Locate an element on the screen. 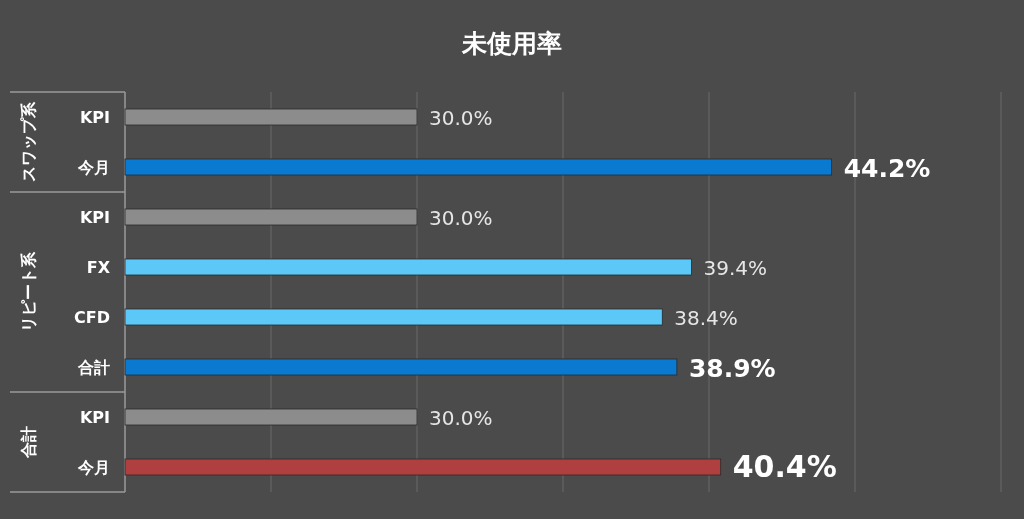 This screenshot has height=519, width=1024. data-label: 38.9% is located at coordinates (732, 368).